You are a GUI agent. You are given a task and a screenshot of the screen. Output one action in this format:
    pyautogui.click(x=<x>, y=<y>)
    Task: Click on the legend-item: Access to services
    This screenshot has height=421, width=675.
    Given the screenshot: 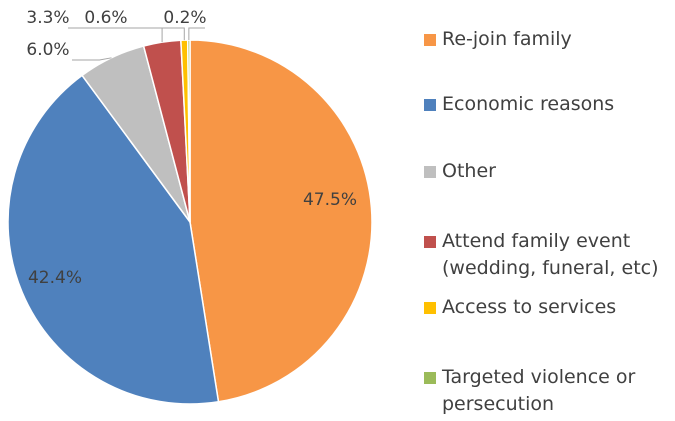 What is the action you would take?
    pyautogui.click(x=544, y=307)
    